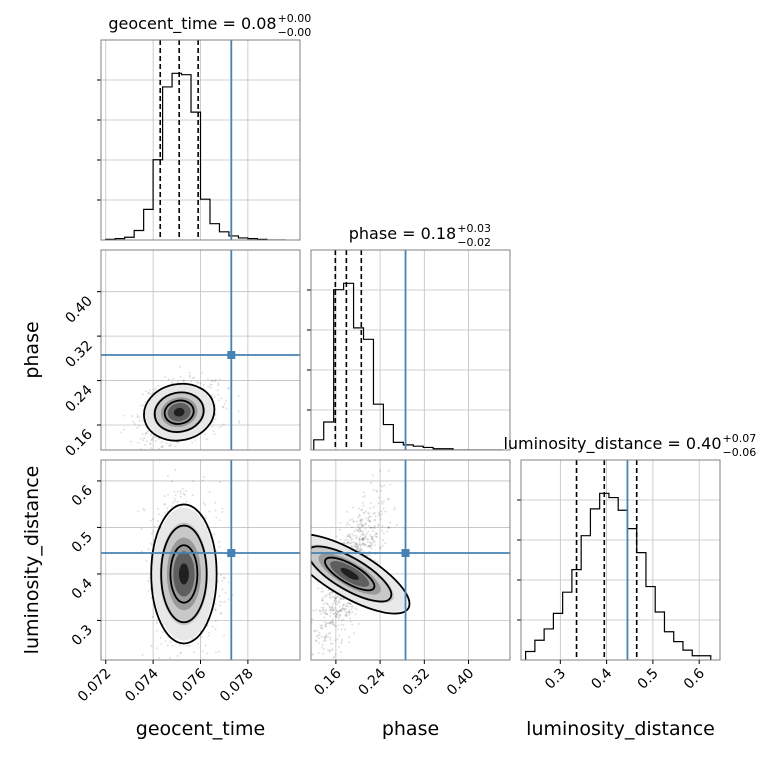 This screenshot has width=760, height=760. What do you see at coordinates (405, 553) in the screenshot?
I see `truth-marker` at bounding box center [405, 553].